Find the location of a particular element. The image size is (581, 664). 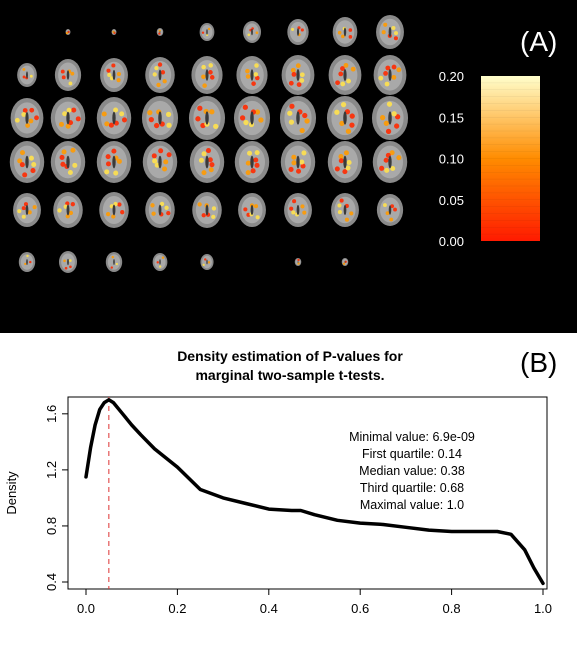

x-tick-label: 0.8 is located at coordinates (452, 608).